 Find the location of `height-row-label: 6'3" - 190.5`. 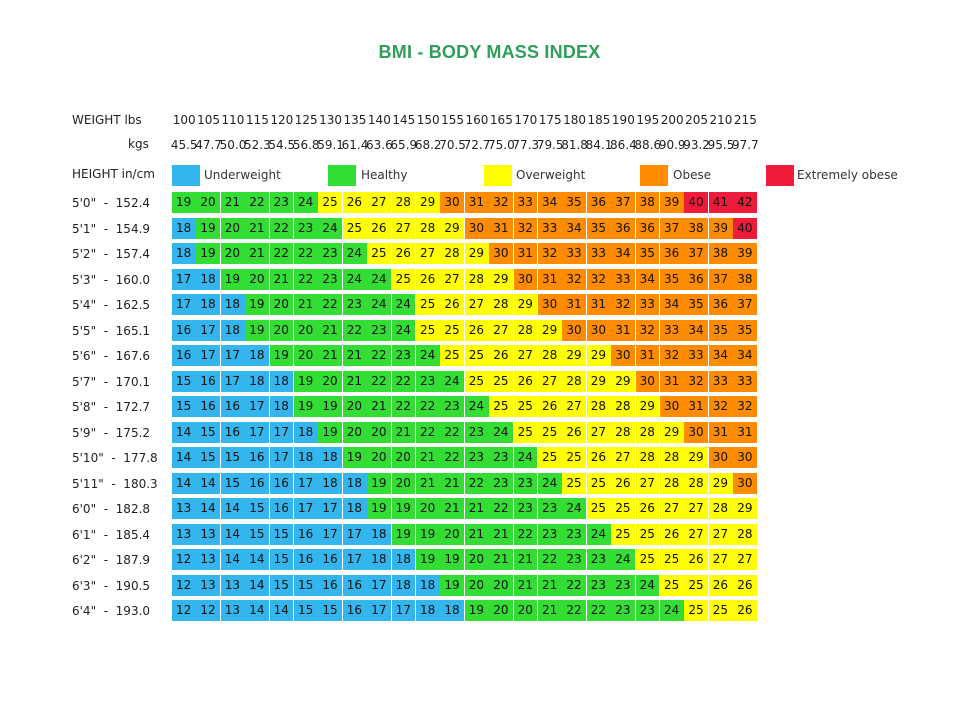

height-row-label: 6'3" - 190.5 is located at coordinates (111, 585).